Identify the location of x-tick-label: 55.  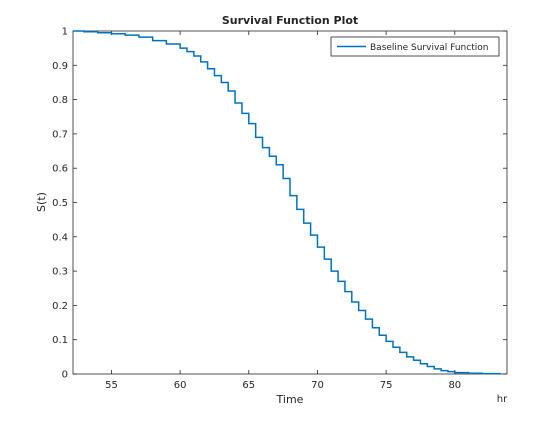
(111, 385).